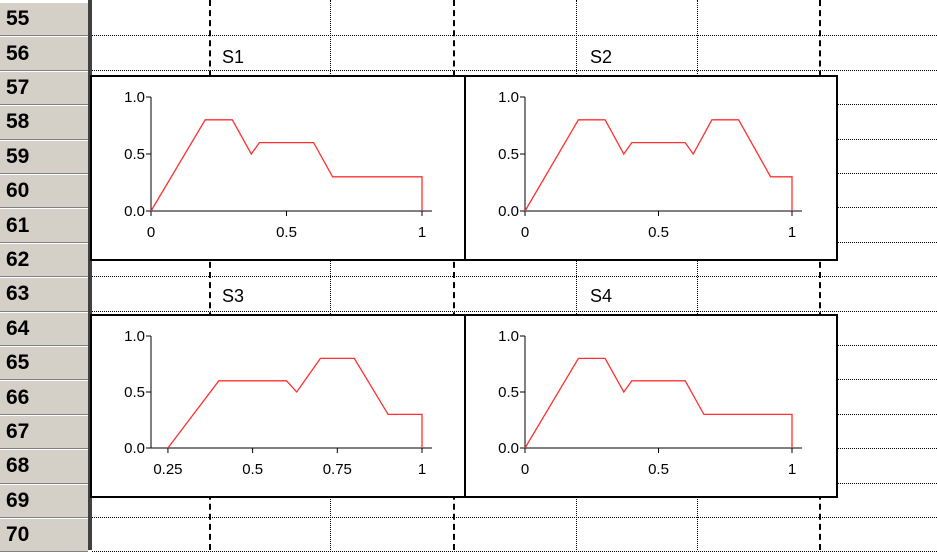 The image size is (937, 552). What do you see at coordinates (167, 469) in the screenshot?
I see `x-tick-label: 0.25` at bounding box center [167, 469].